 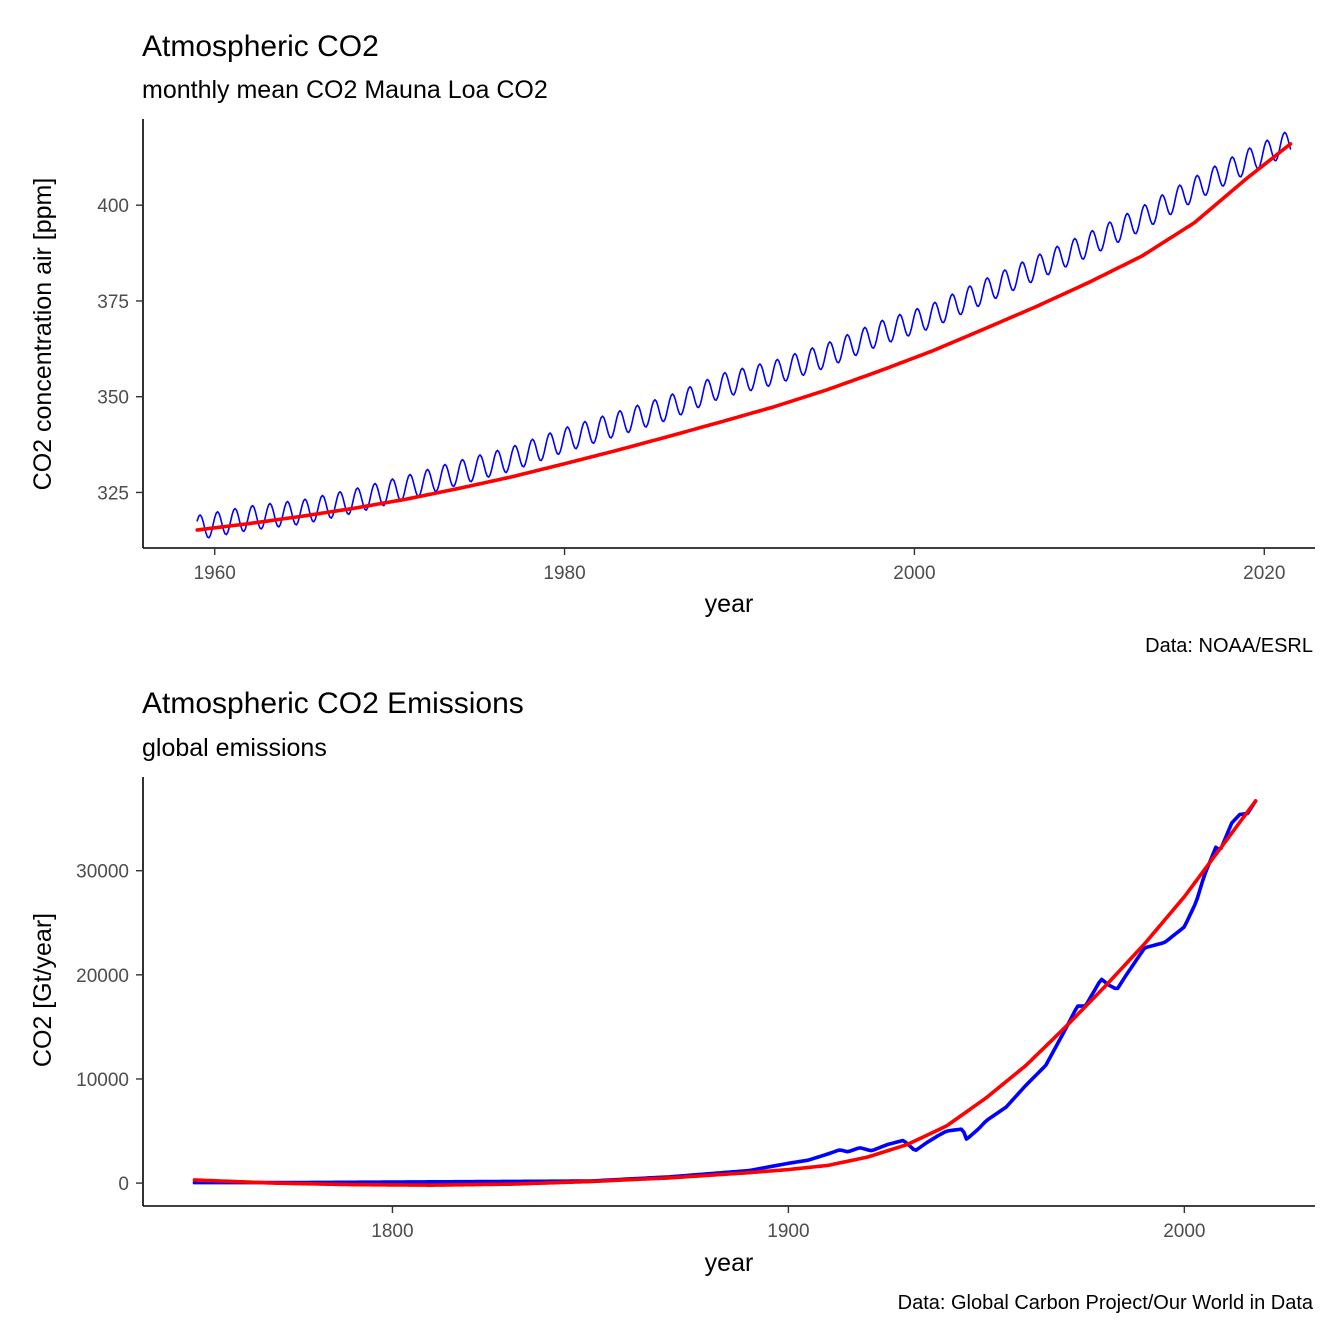 What do you see at coordinates (1264, 573) in the screenshot?
I see `x-tick-label: 2020` at bounding box center [1264, 573].